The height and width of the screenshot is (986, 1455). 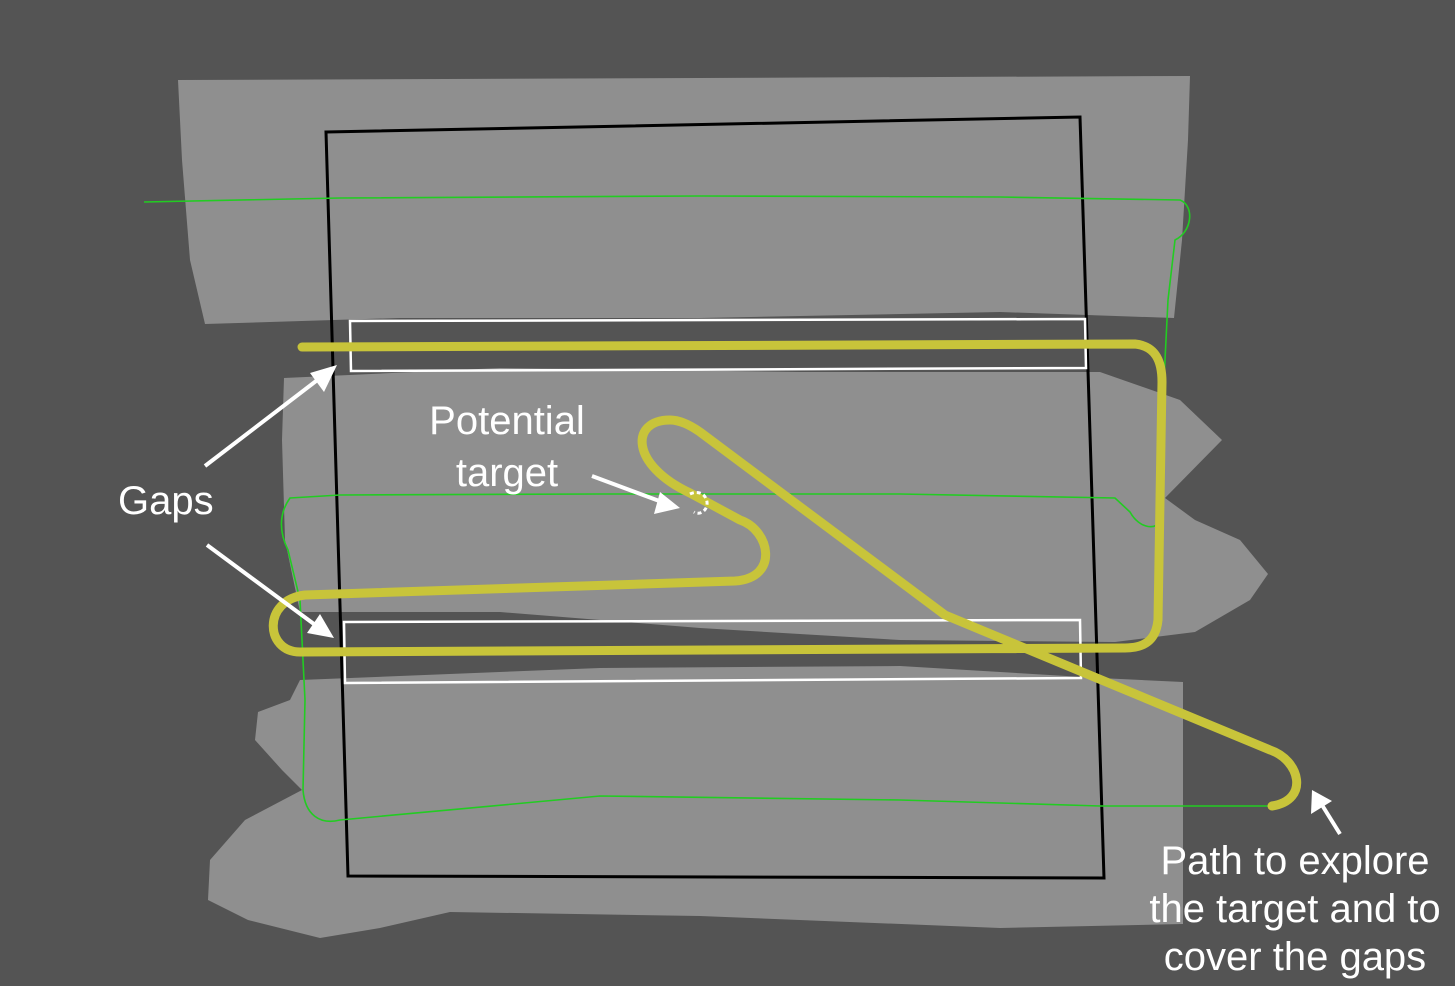 I want to click on gap-box-upper, so click(x=718, y=345).